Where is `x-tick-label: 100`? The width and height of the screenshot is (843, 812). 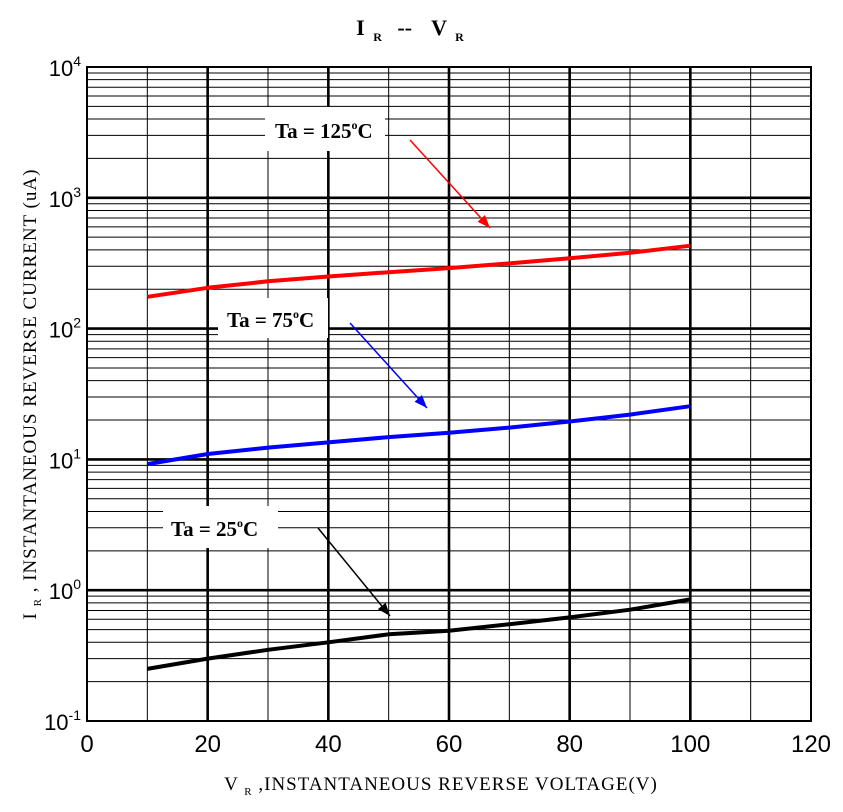
x-tick-label: 100 is located at coordinates (690, 744).